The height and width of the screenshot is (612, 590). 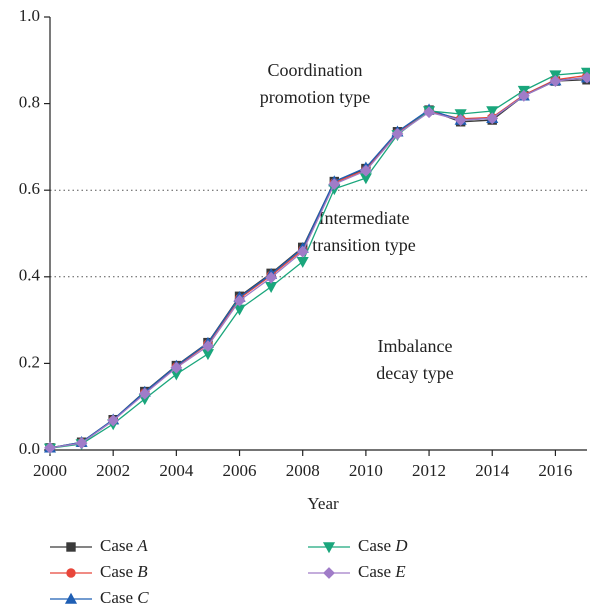 What do you see at coordinates (315, 70) in the screenshot?
I see `annotation: Coordination` at bounding box center [315, 70].